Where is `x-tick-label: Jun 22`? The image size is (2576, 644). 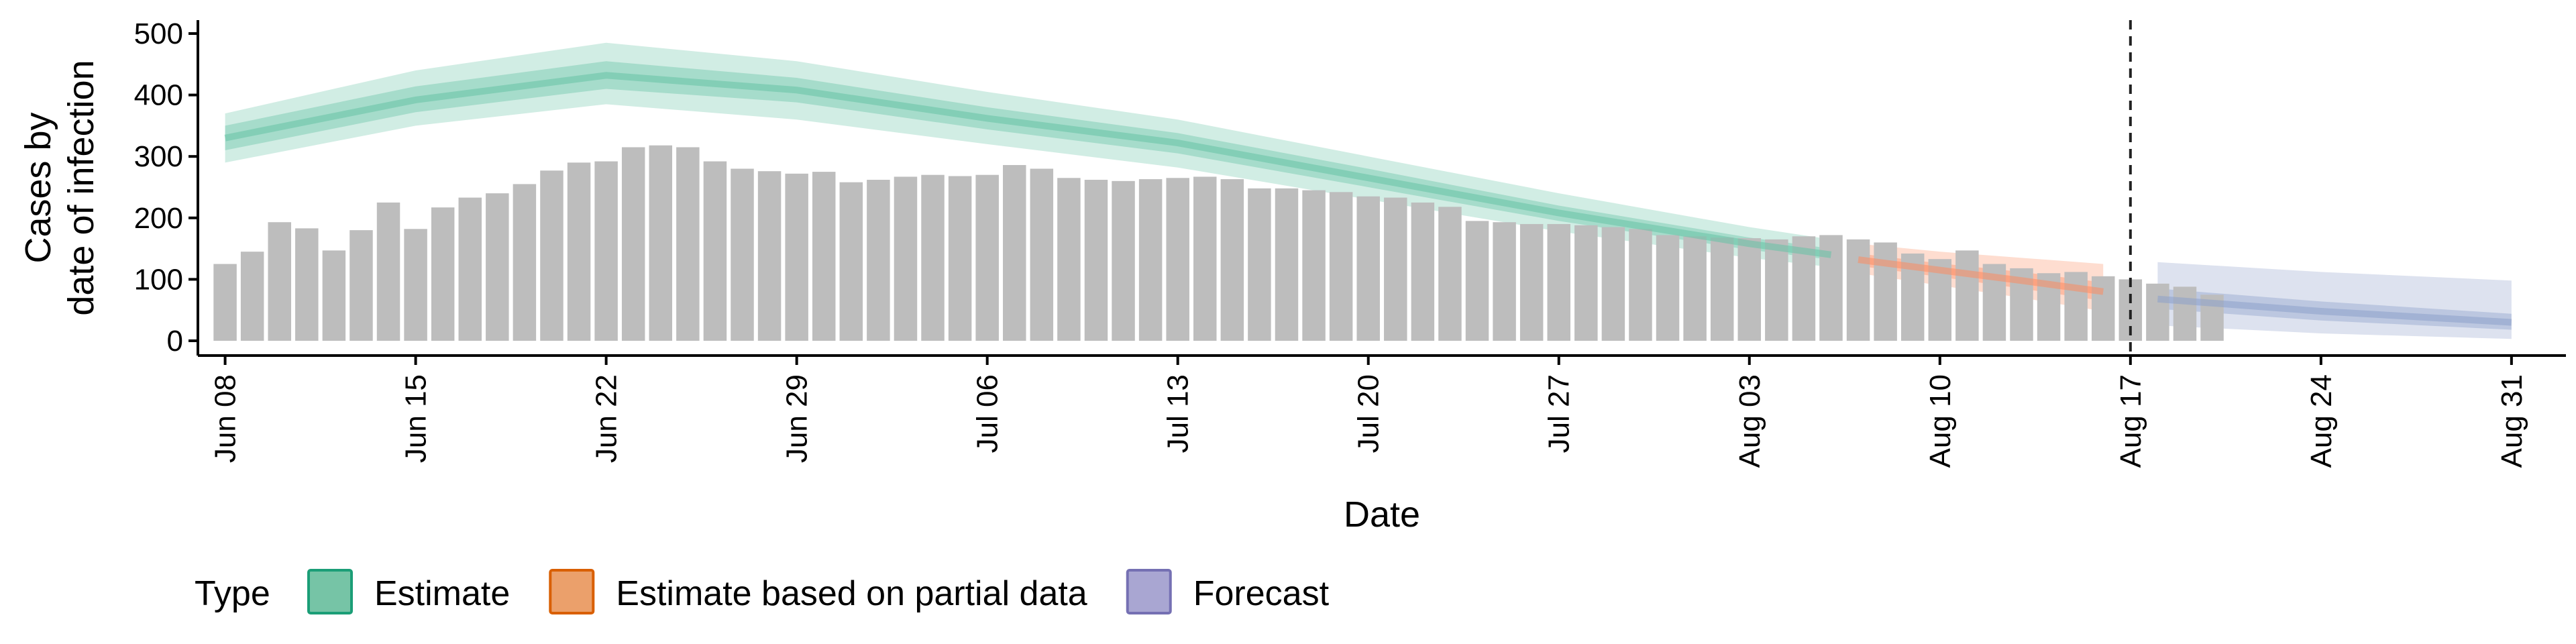 x-tick-label: Jun 22 is located at coordinates (606, 418).